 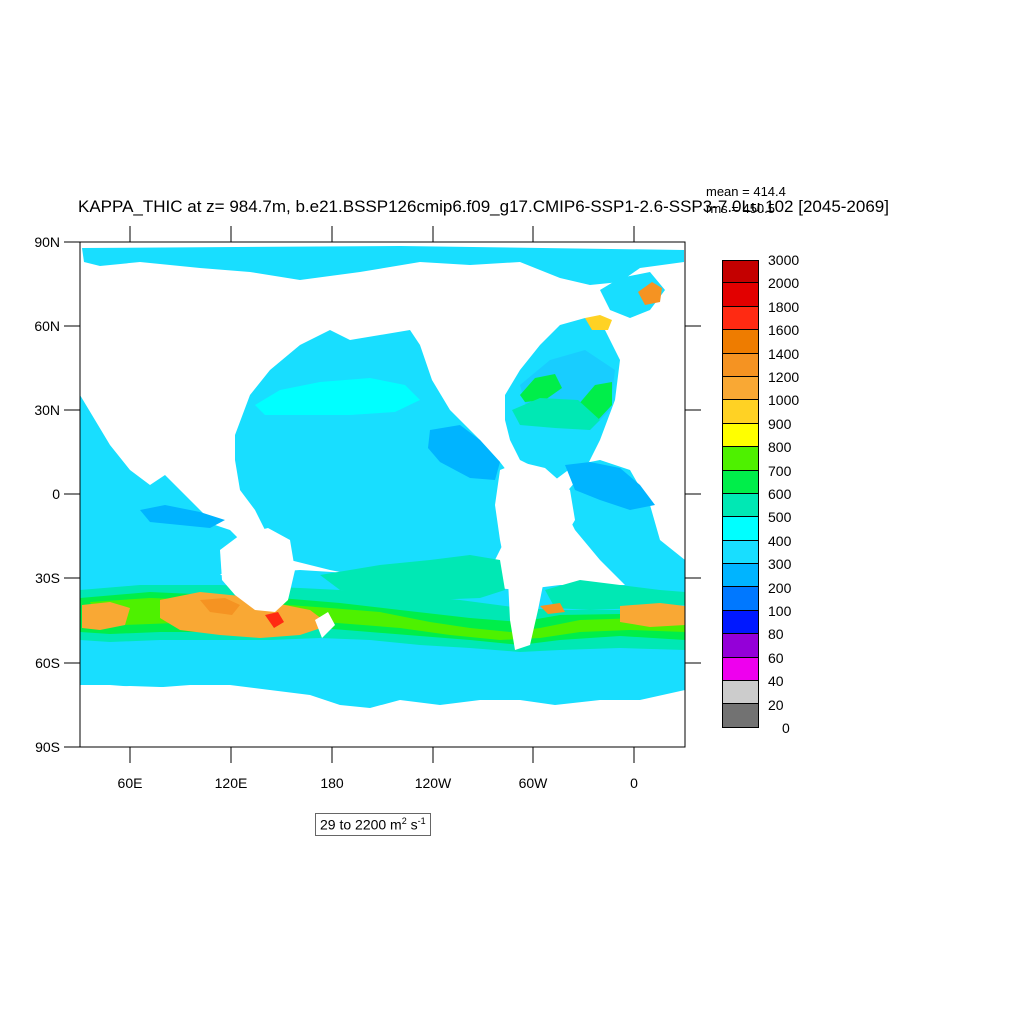 I want to click on colorbar-label: 2000, so click(x=784, y=283).